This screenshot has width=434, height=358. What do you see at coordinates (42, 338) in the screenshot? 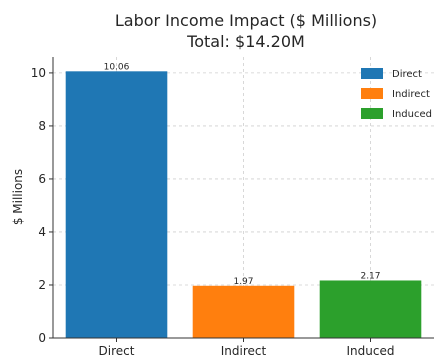
I see `y-tick-label: 0` at bounding box center [42, 338].